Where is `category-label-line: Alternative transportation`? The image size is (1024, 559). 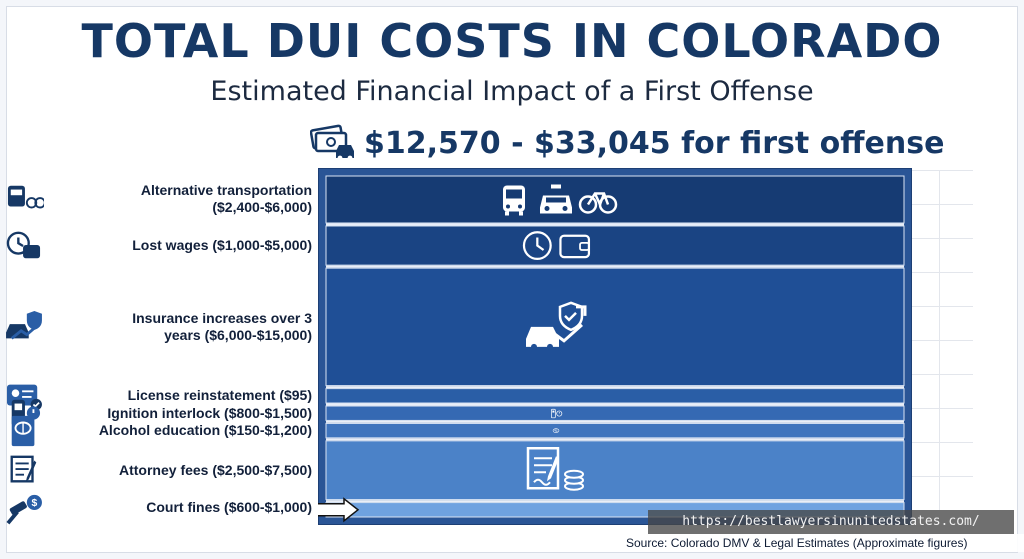 category-label-line: Alternative transportation is located at coordinates (226, 190).